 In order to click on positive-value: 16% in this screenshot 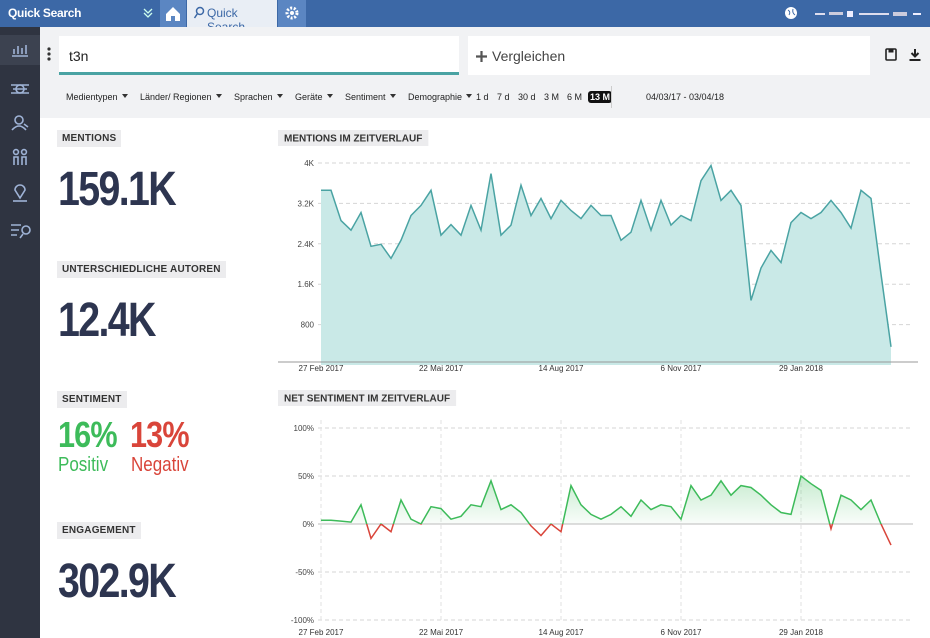, I will do `click(88, 434)`.